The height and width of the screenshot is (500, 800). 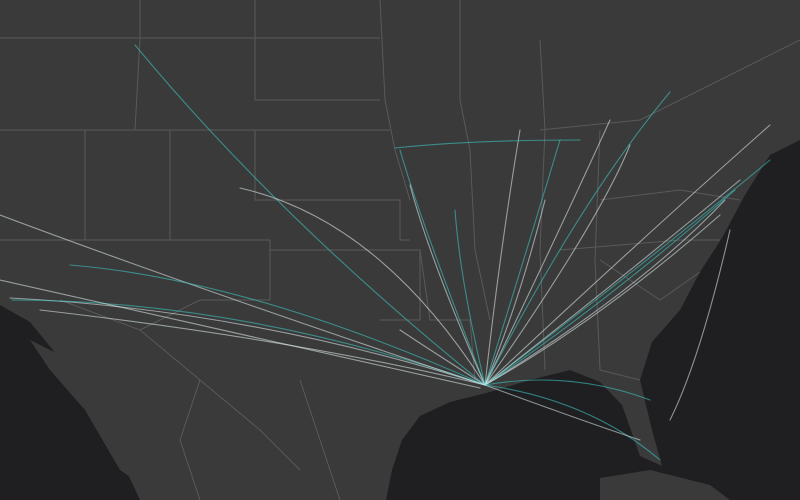 What do you see at coordinates (665, 485) in the screenshot?
I see `cuba` at bounding box center [665, 485].